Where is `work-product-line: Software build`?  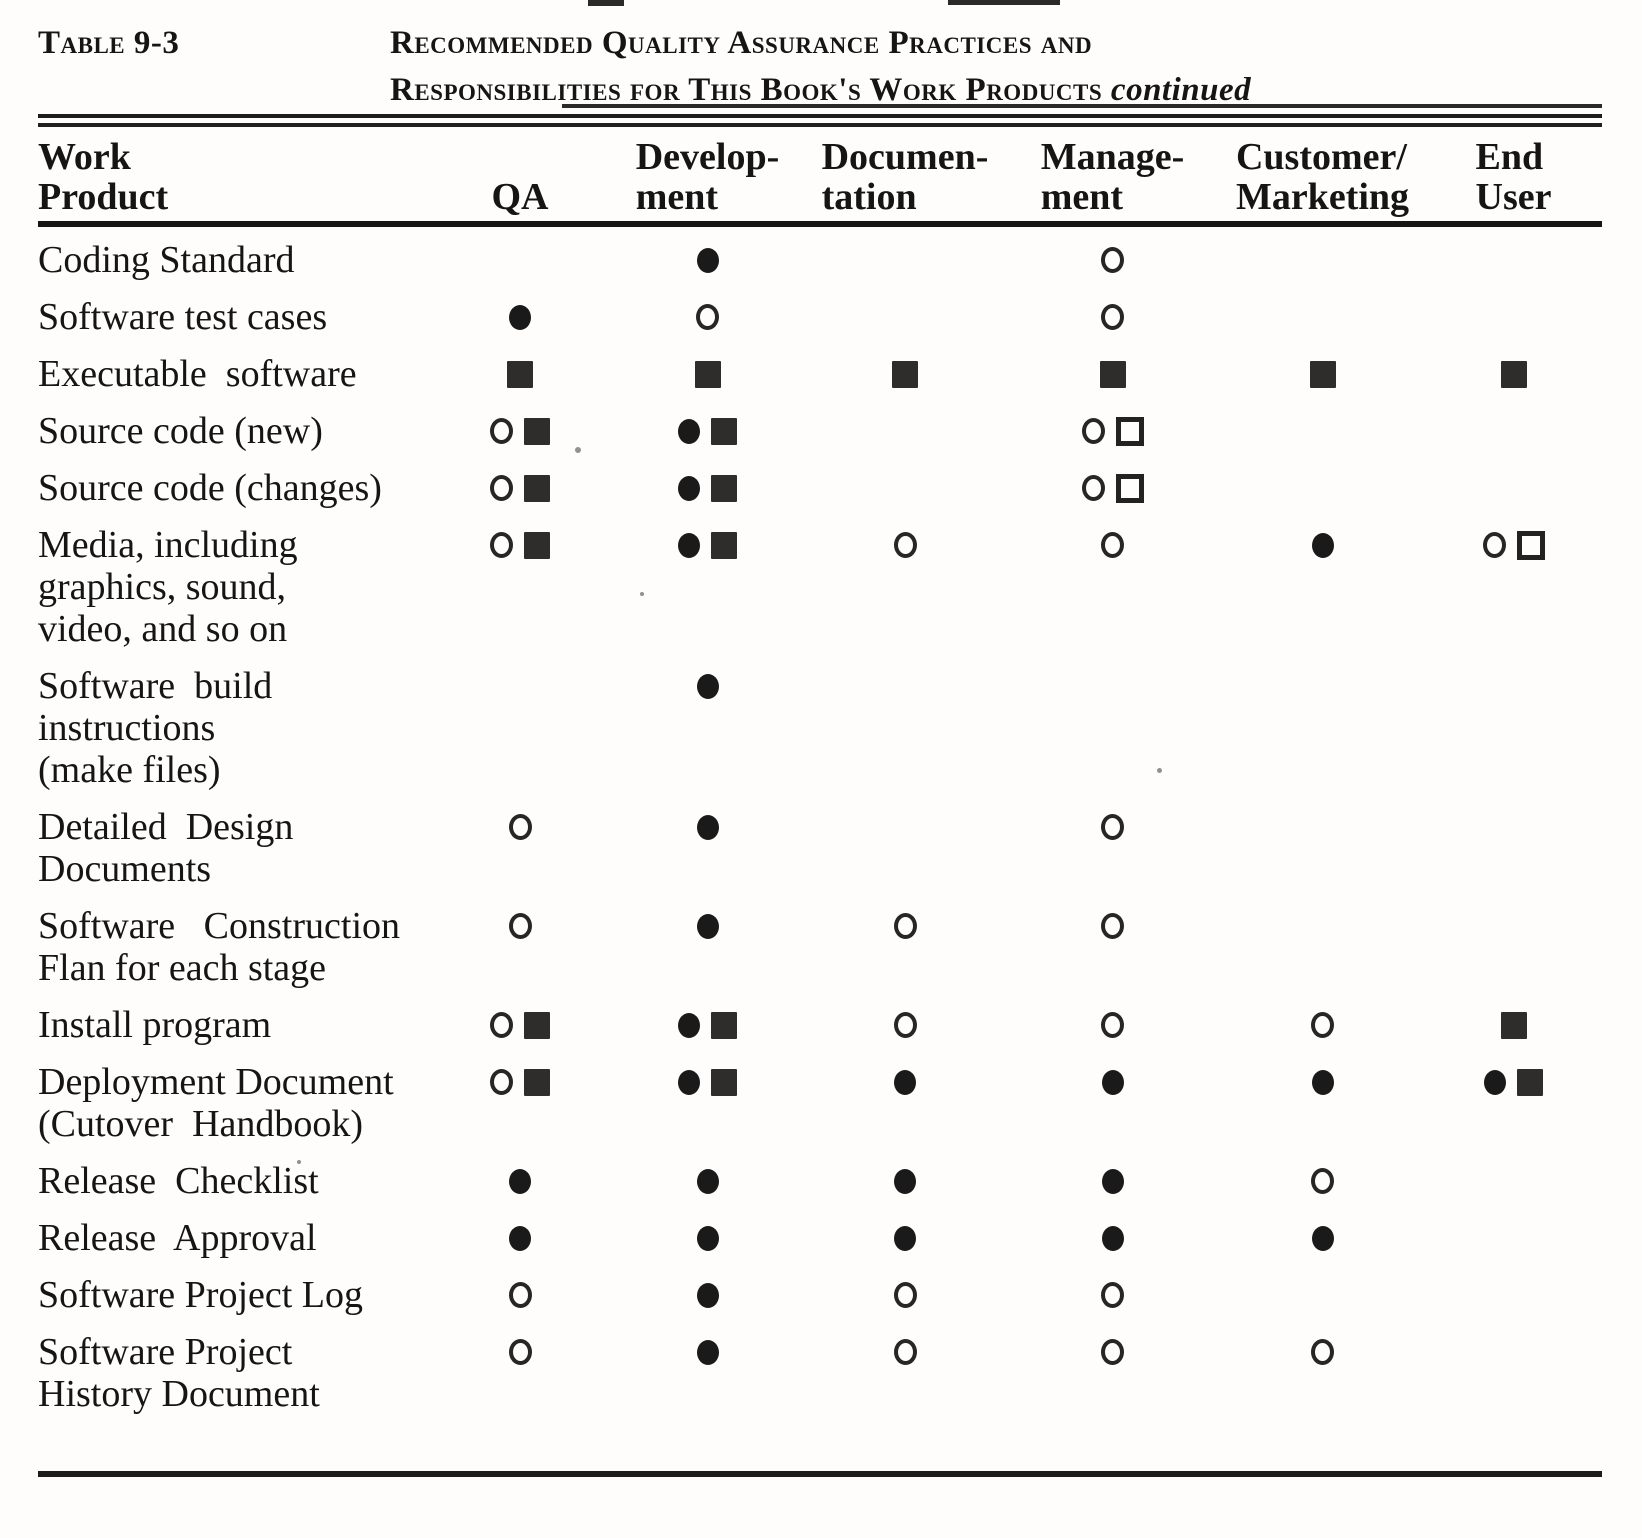
work-product-line: Software build is located at coordinates (155, 686).